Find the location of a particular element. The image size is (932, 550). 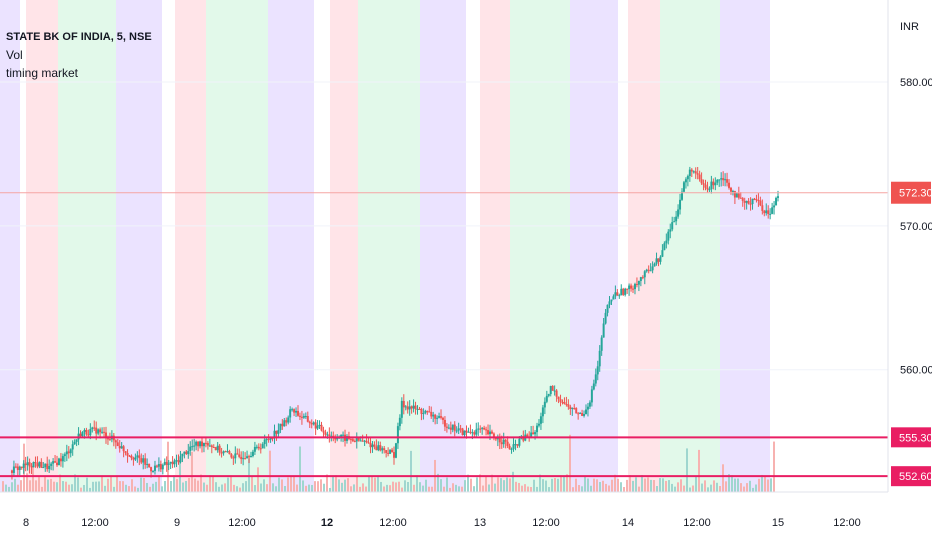

y-tick-label: 580.00 is located at coordinates (916, 83).